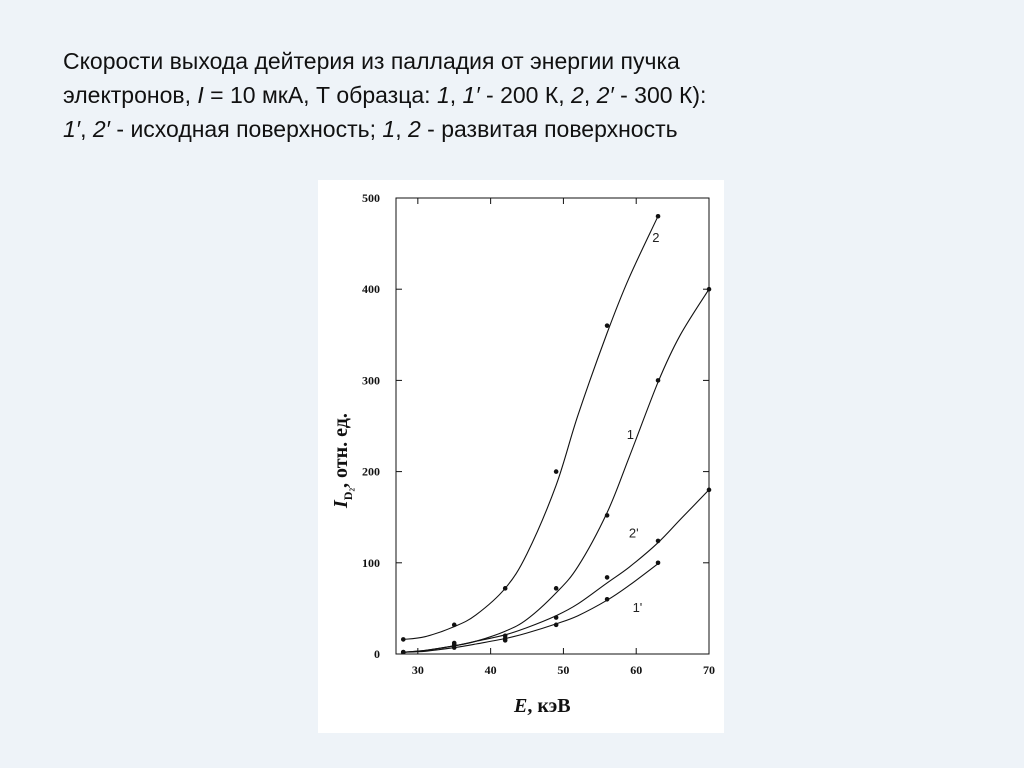  I want to click on series-curve-2-prime, so click(556, 571).